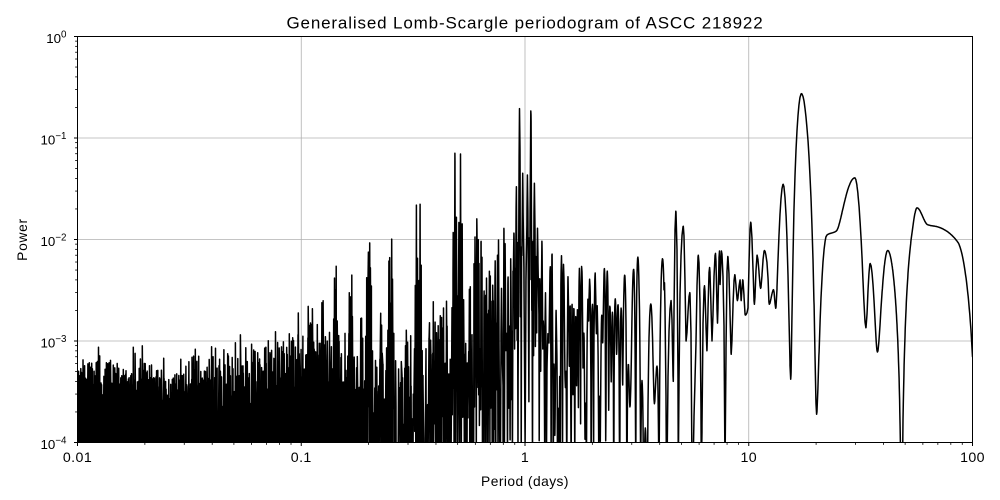 The width and height of the screenshot is (1000, 500). What do you see at coordinates (525, 481) in the screenshot?
I see `svg-text: Period (days)` at bounding box center [525, 481].